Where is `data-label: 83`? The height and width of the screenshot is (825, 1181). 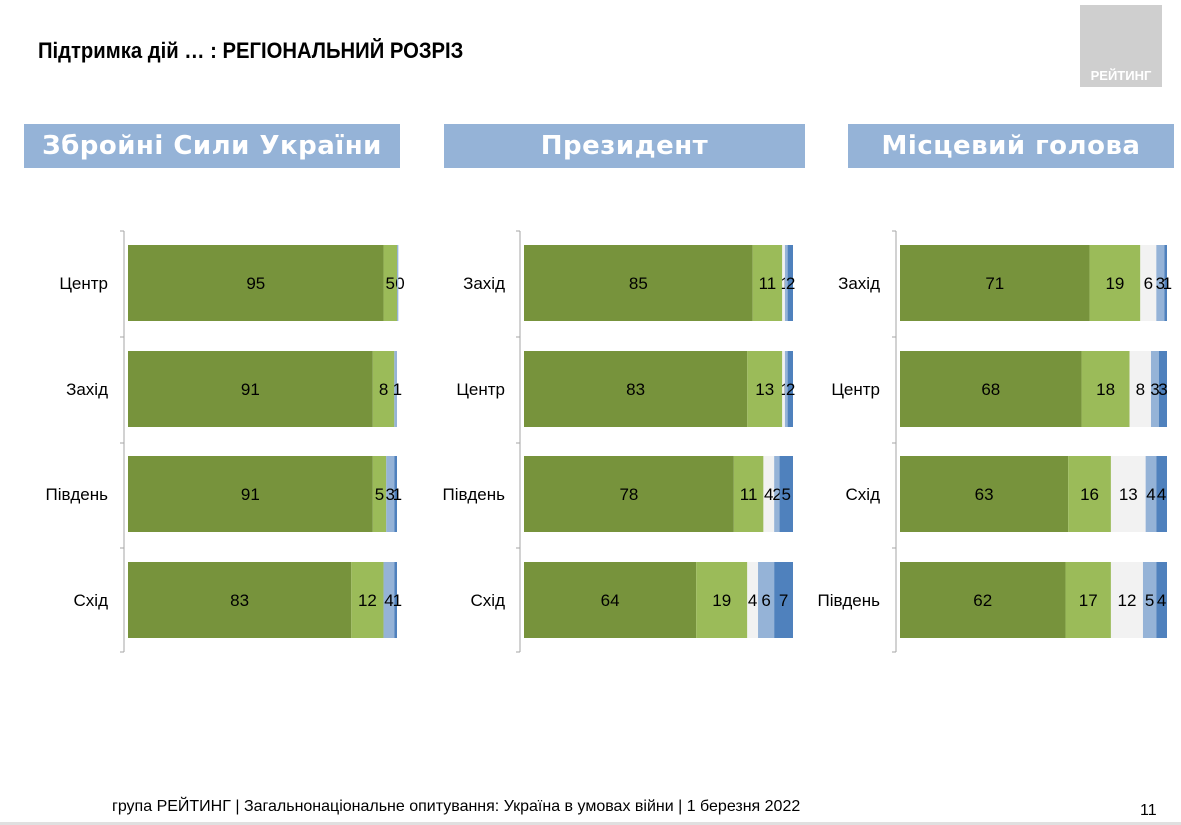
data-label: 83 is located at coordinates (239, 600).